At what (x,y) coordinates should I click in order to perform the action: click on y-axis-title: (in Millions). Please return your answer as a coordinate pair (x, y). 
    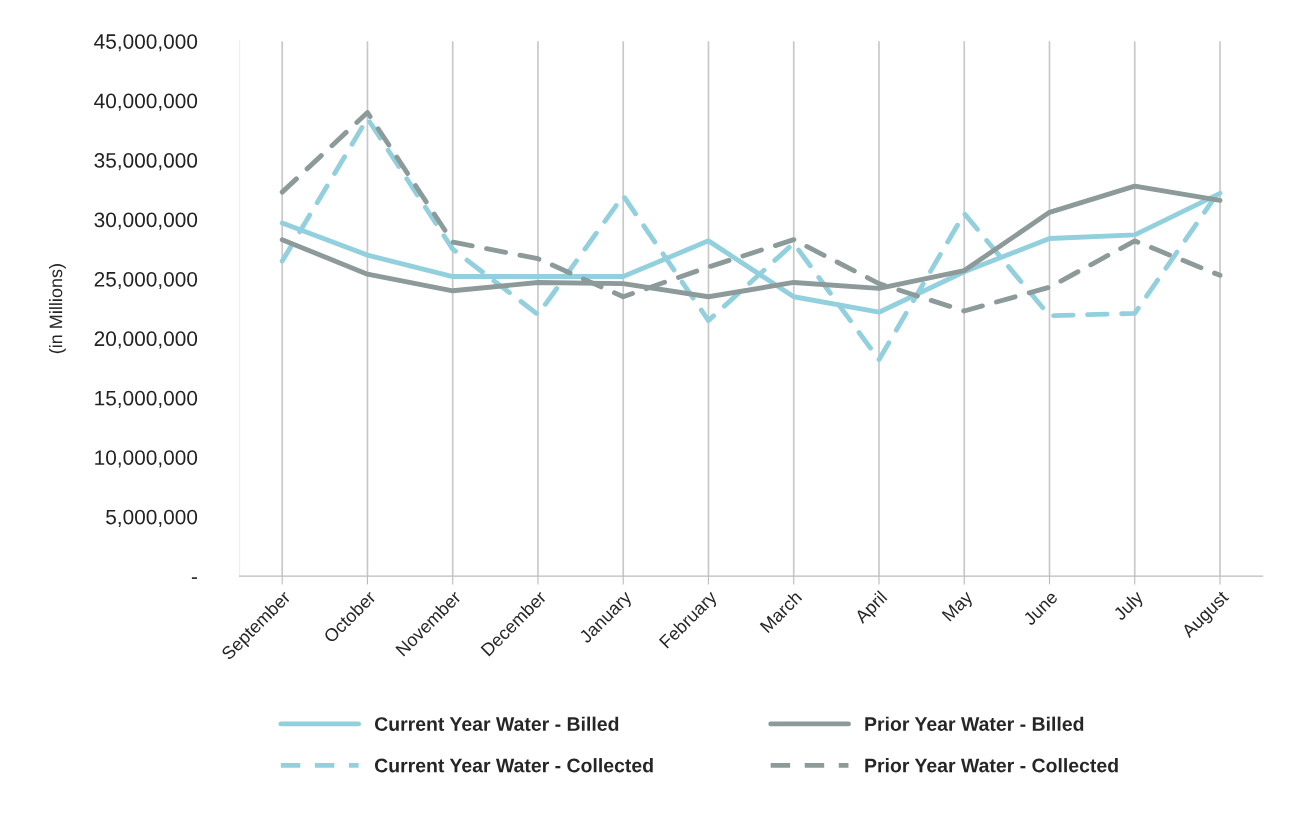
    Looking at the image, I should click on (57, 309).